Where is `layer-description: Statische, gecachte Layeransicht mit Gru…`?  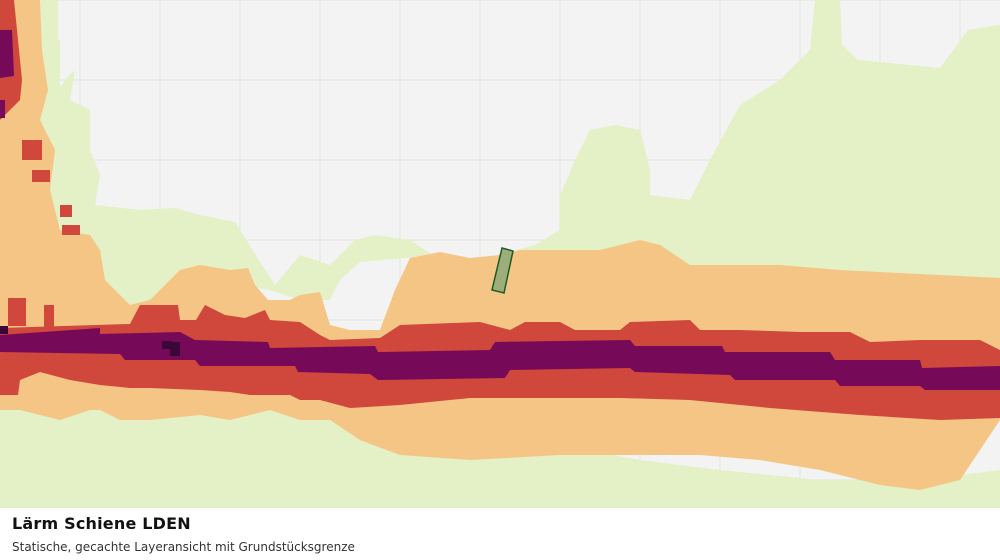
layer-description: Statische, gecachte Layeransicht mit Gru… is located at coordinates (183, 547).